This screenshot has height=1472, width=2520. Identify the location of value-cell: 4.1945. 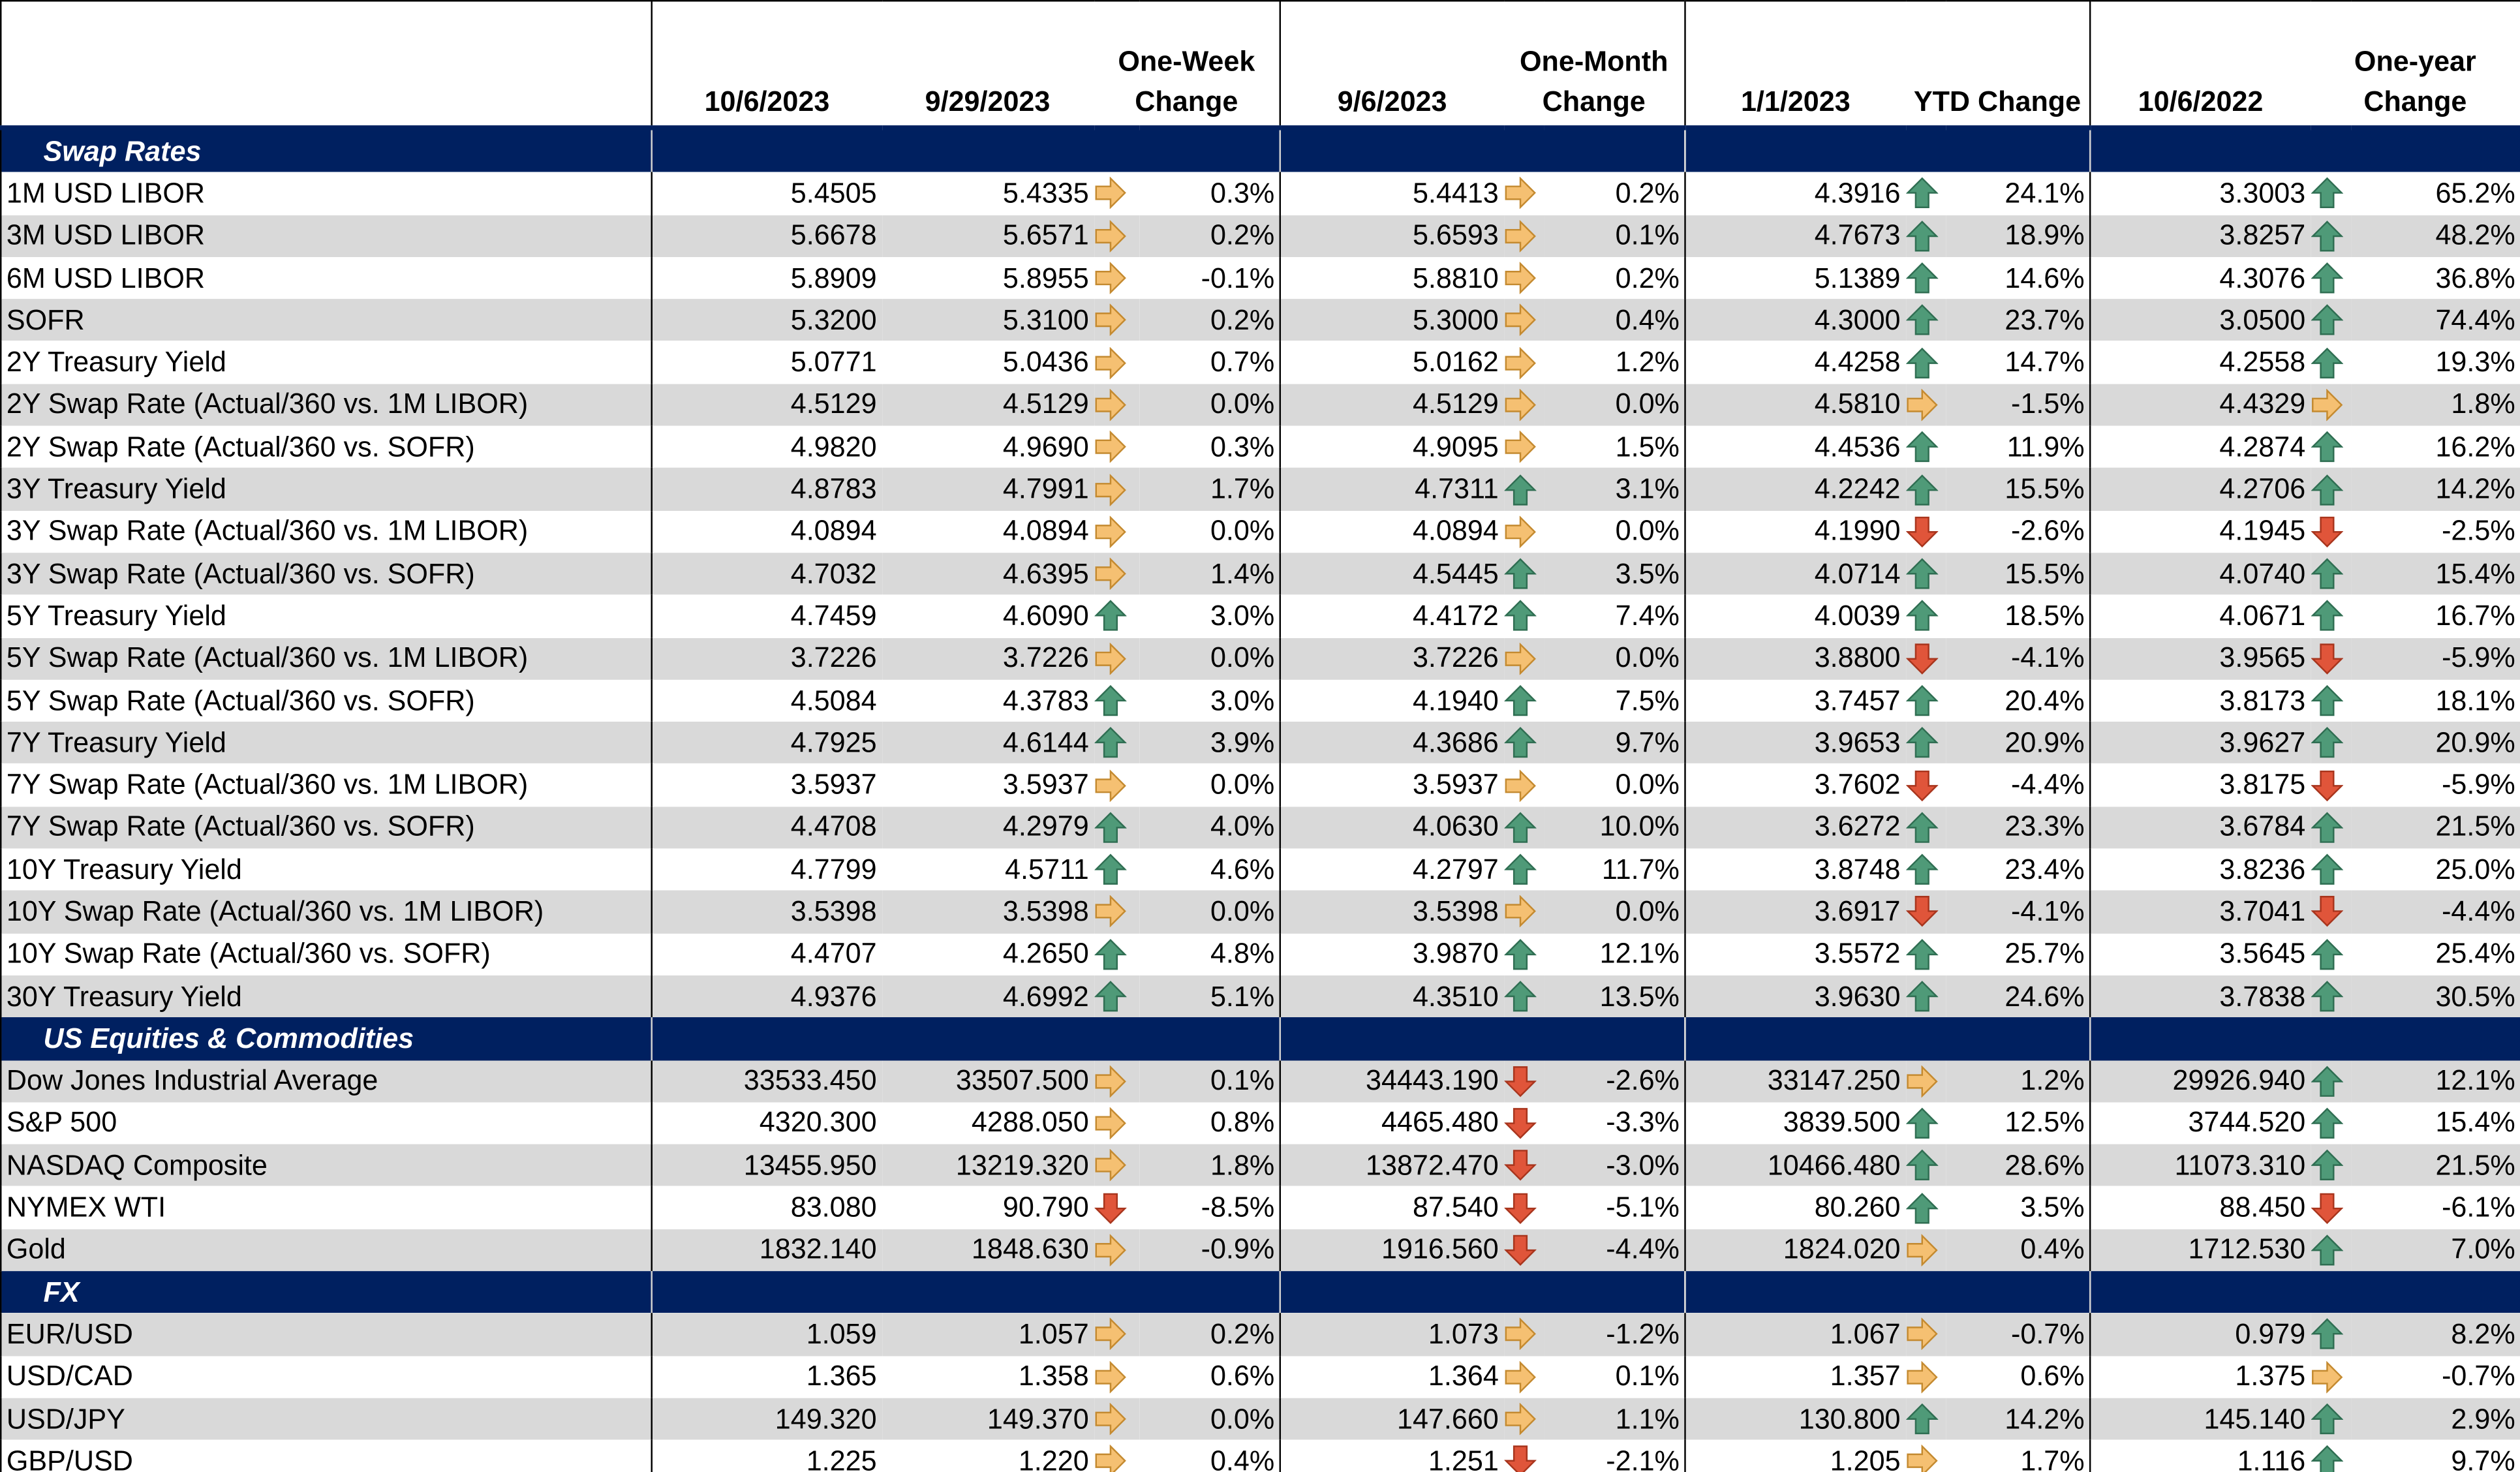
(2200, 531).